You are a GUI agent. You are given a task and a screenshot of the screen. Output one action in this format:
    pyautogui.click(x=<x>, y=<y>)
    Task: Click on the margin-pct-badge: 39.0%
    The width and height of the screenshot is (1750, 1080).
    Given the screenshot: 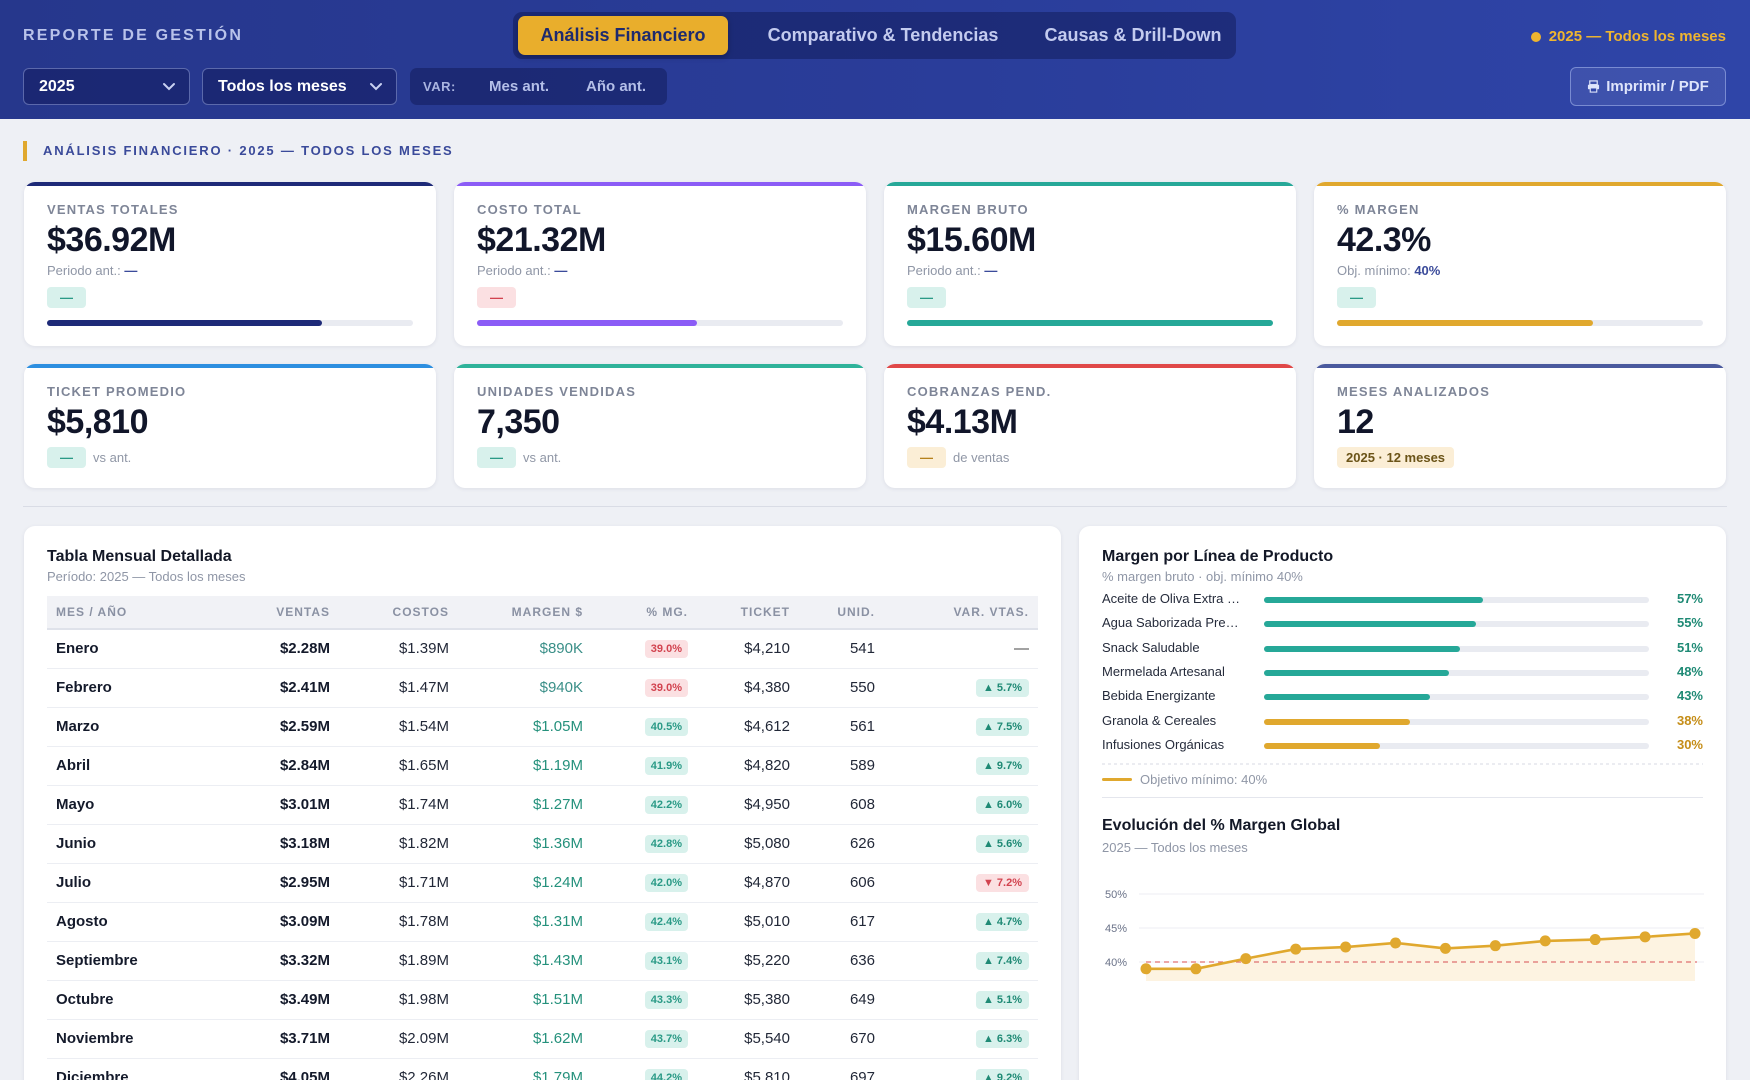 What is the action you would take?
    pyautogui.click(x=666, y=649)
    